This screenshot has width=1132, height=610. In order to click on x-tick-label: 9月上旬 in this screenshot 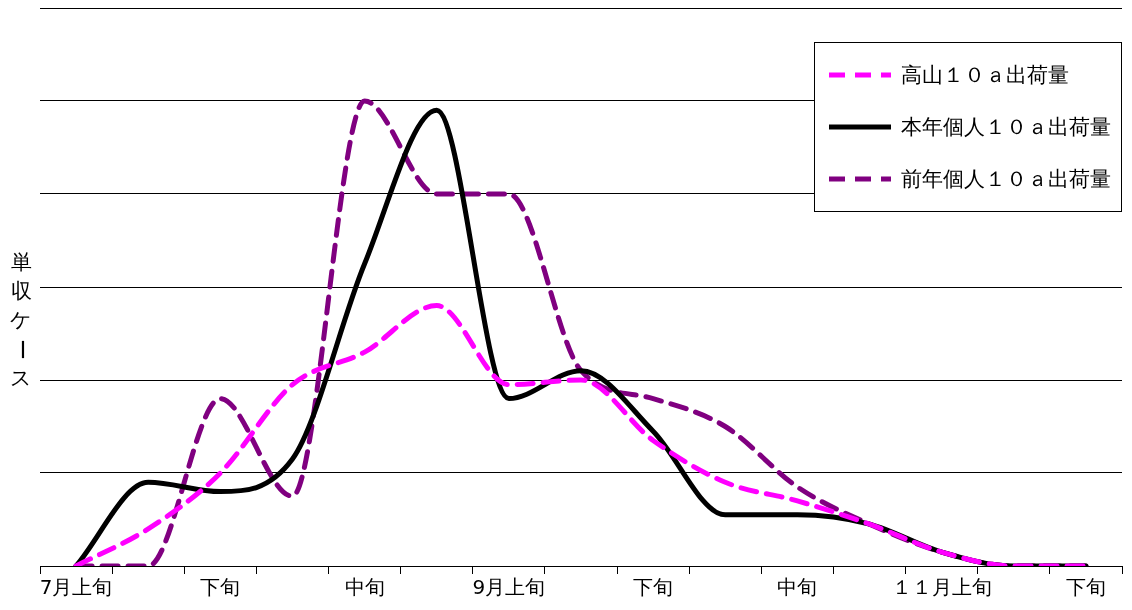, I will do `click(509, 587)`.